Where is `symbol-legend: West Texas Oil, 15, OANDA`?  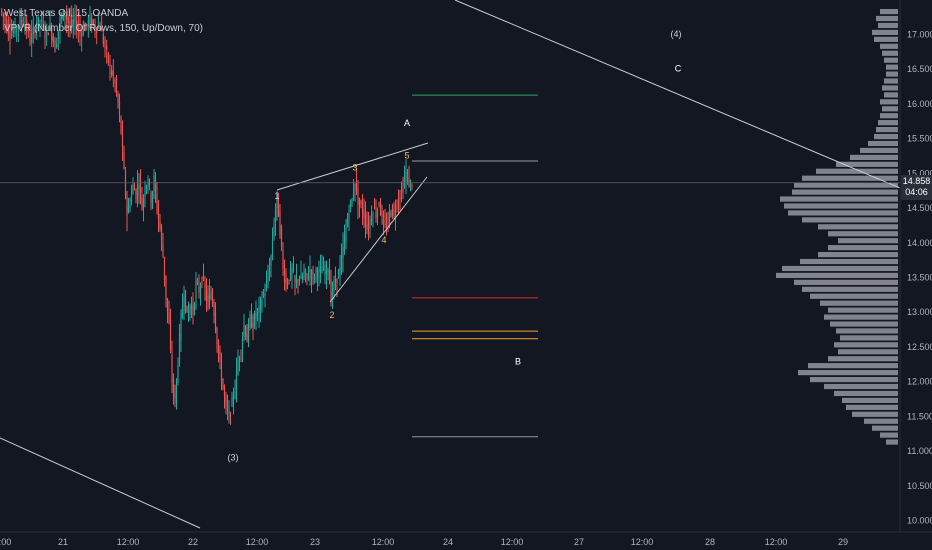 symbol-legend: West Texas Oil, 15, OANDA is located at coordinates (66, 13).